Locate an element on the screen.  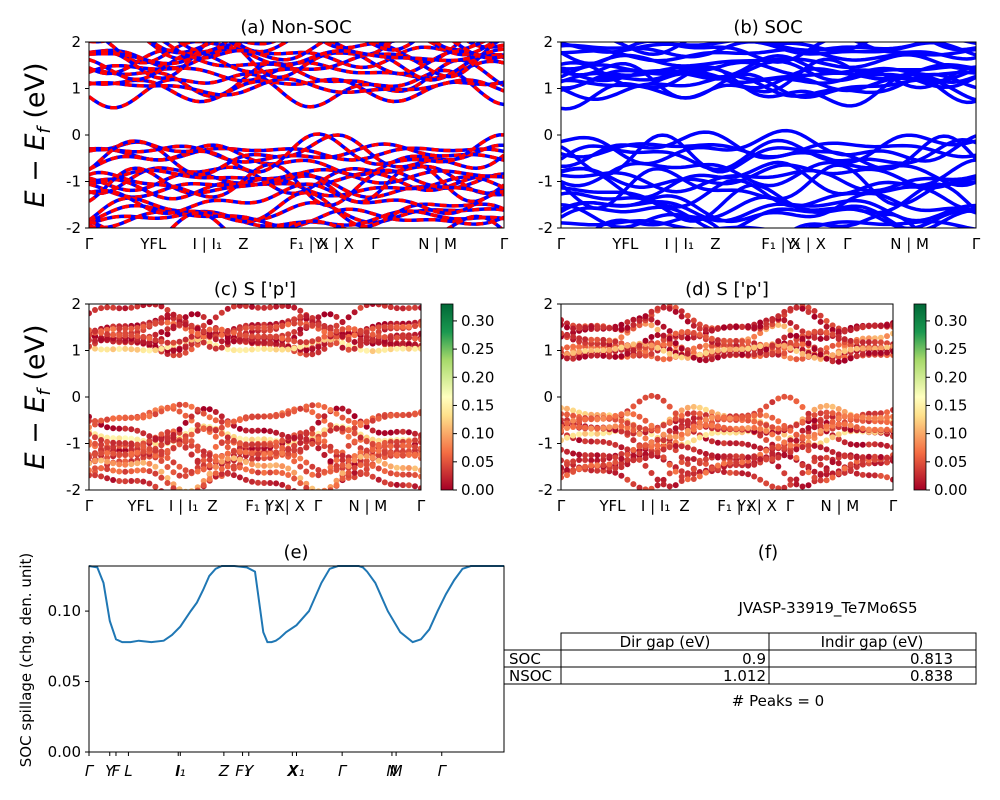
kpath-label: Z is located at coordinates (684, 506).